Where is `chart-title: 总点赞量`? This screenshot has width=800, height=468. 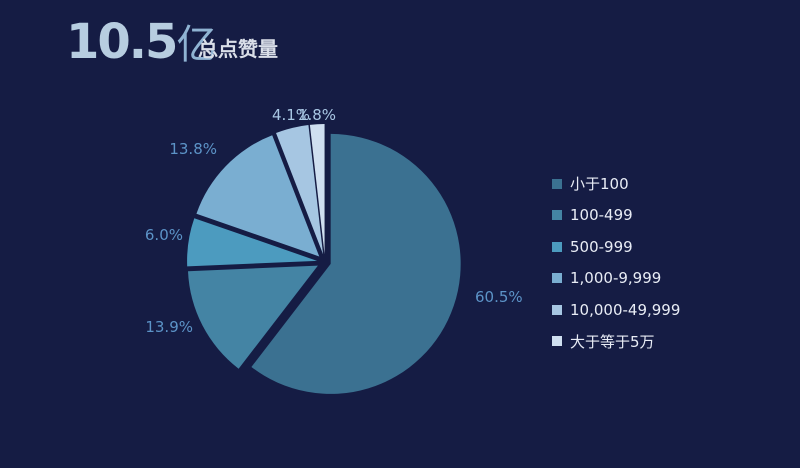 chart-title: 总点赞量 is located at coordinates (238, 49).